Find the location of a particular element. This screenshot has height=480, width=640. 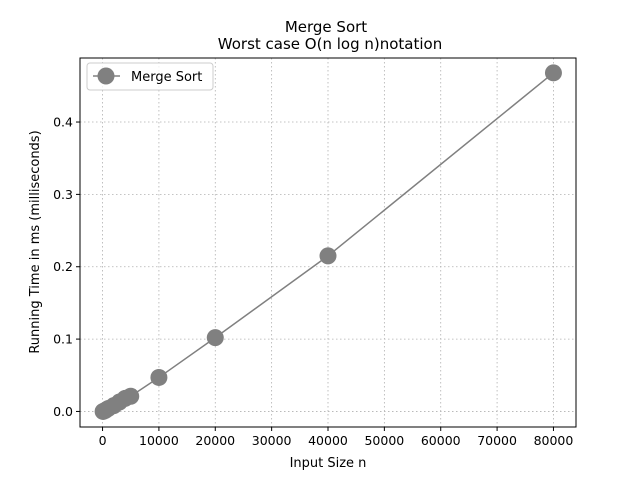

y-tick-label: 0.0 is located at coordinates (63, 411).